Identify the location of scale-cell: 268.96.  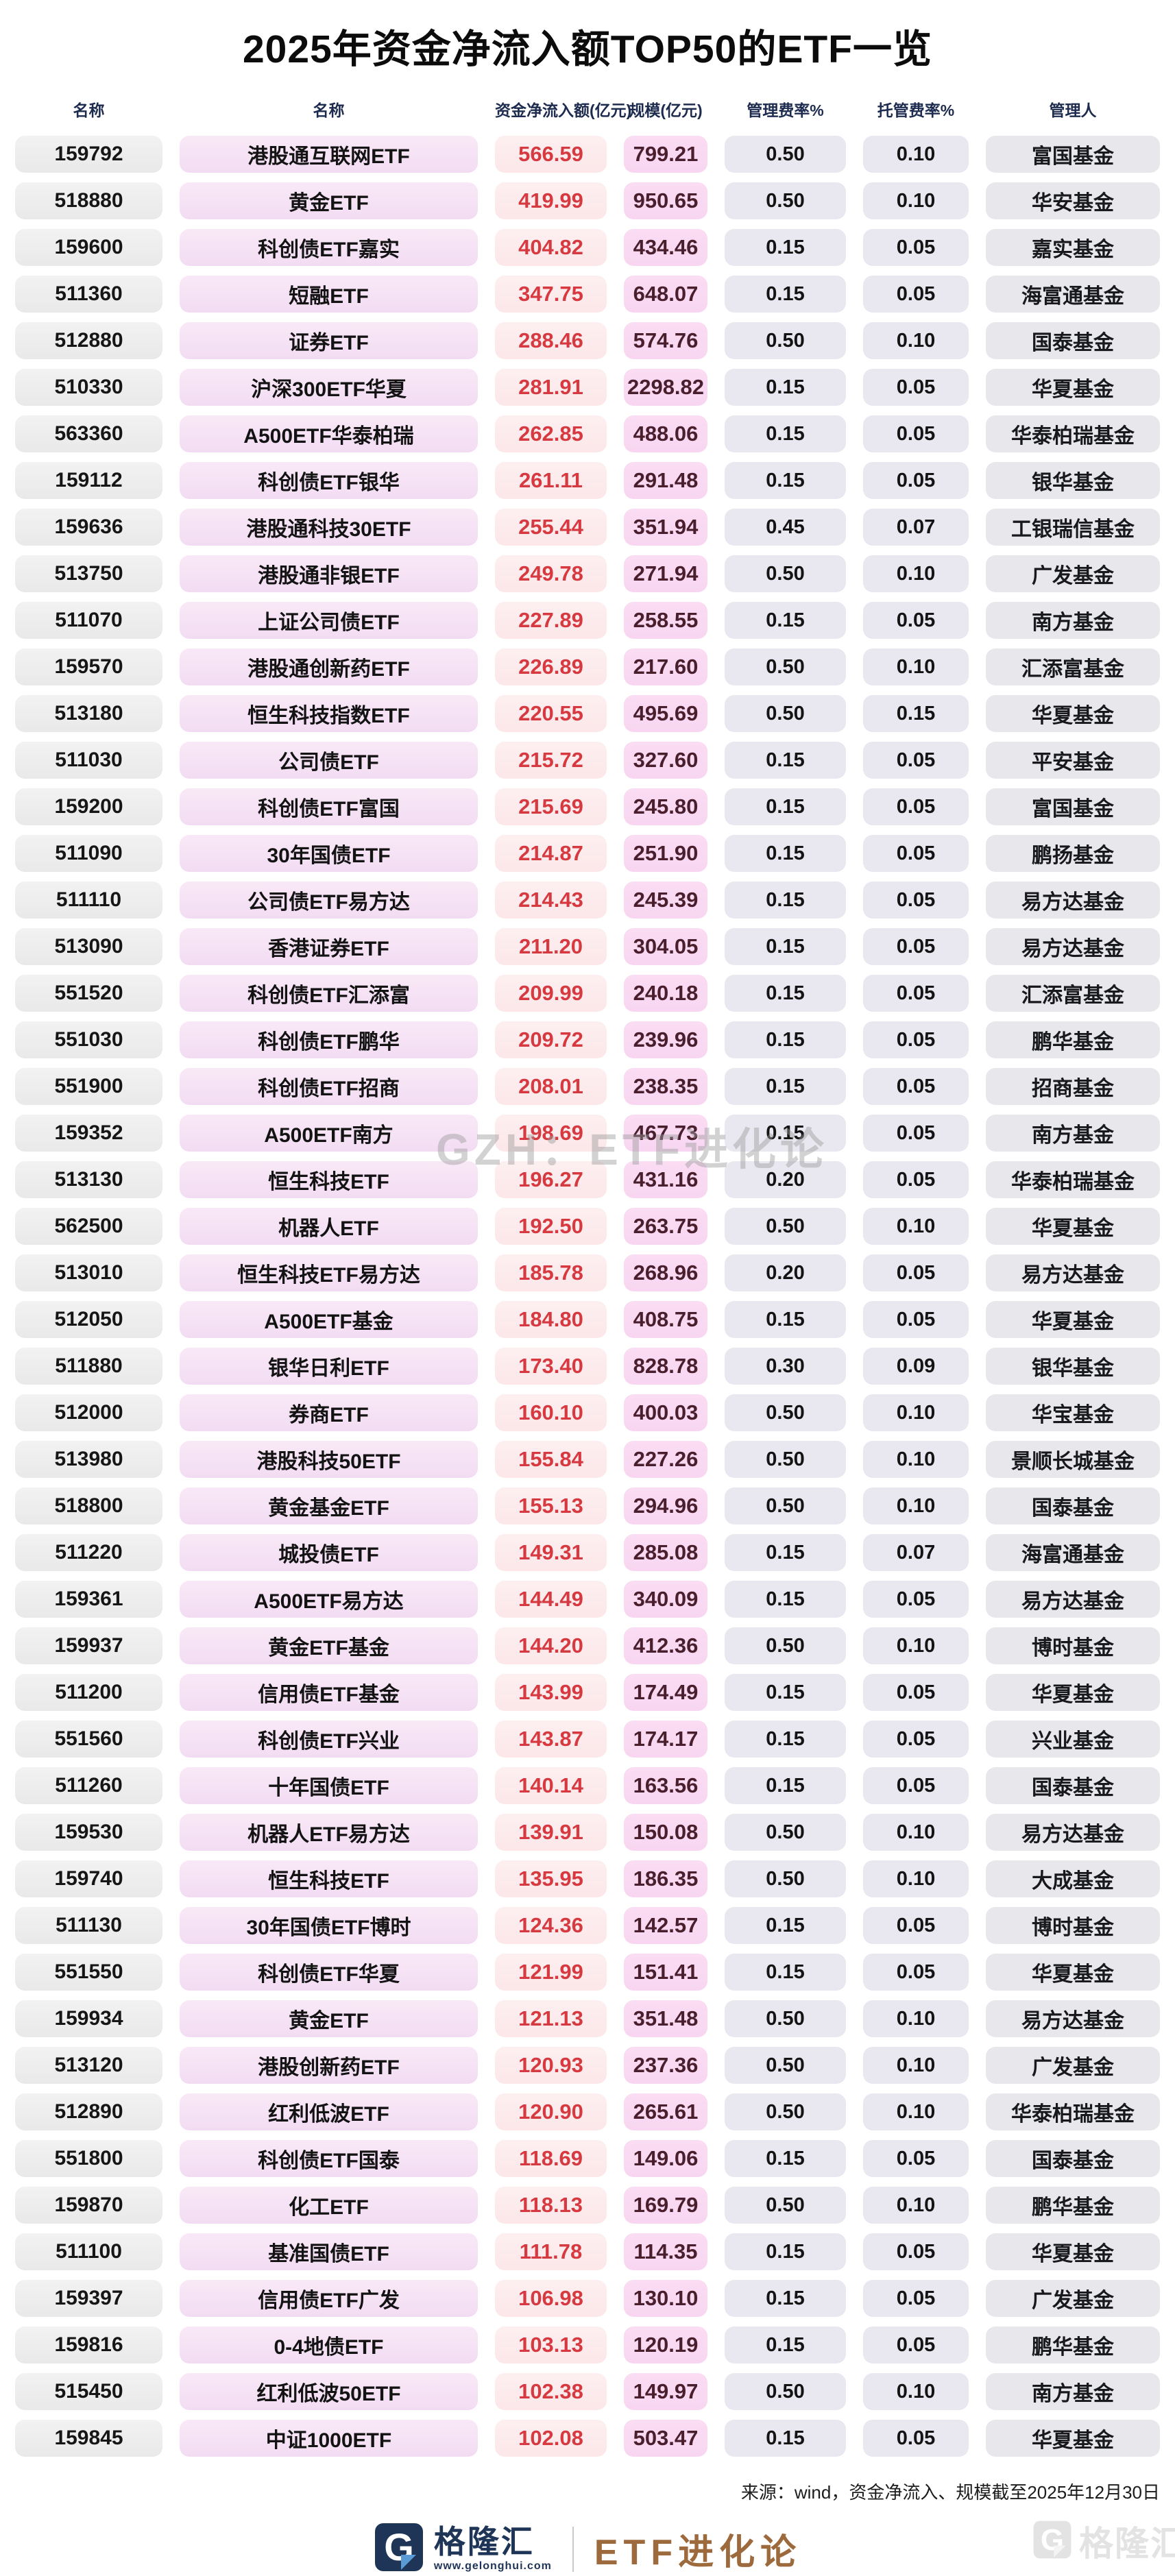
(665, 1272).